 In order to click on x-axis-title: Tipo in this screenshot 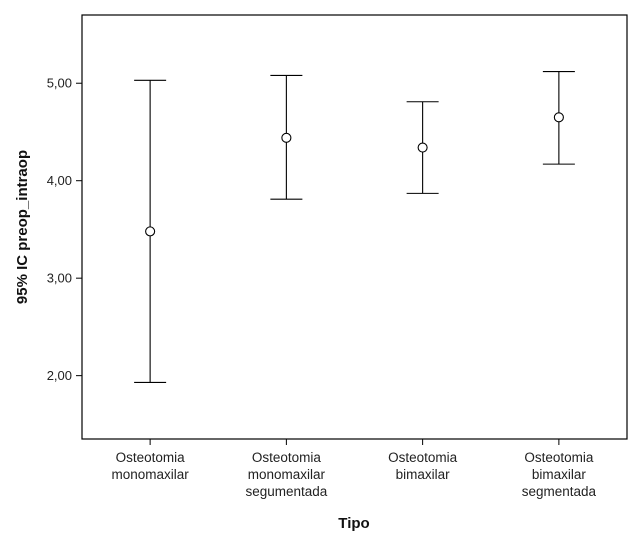, I will do `click(353, 523)`.